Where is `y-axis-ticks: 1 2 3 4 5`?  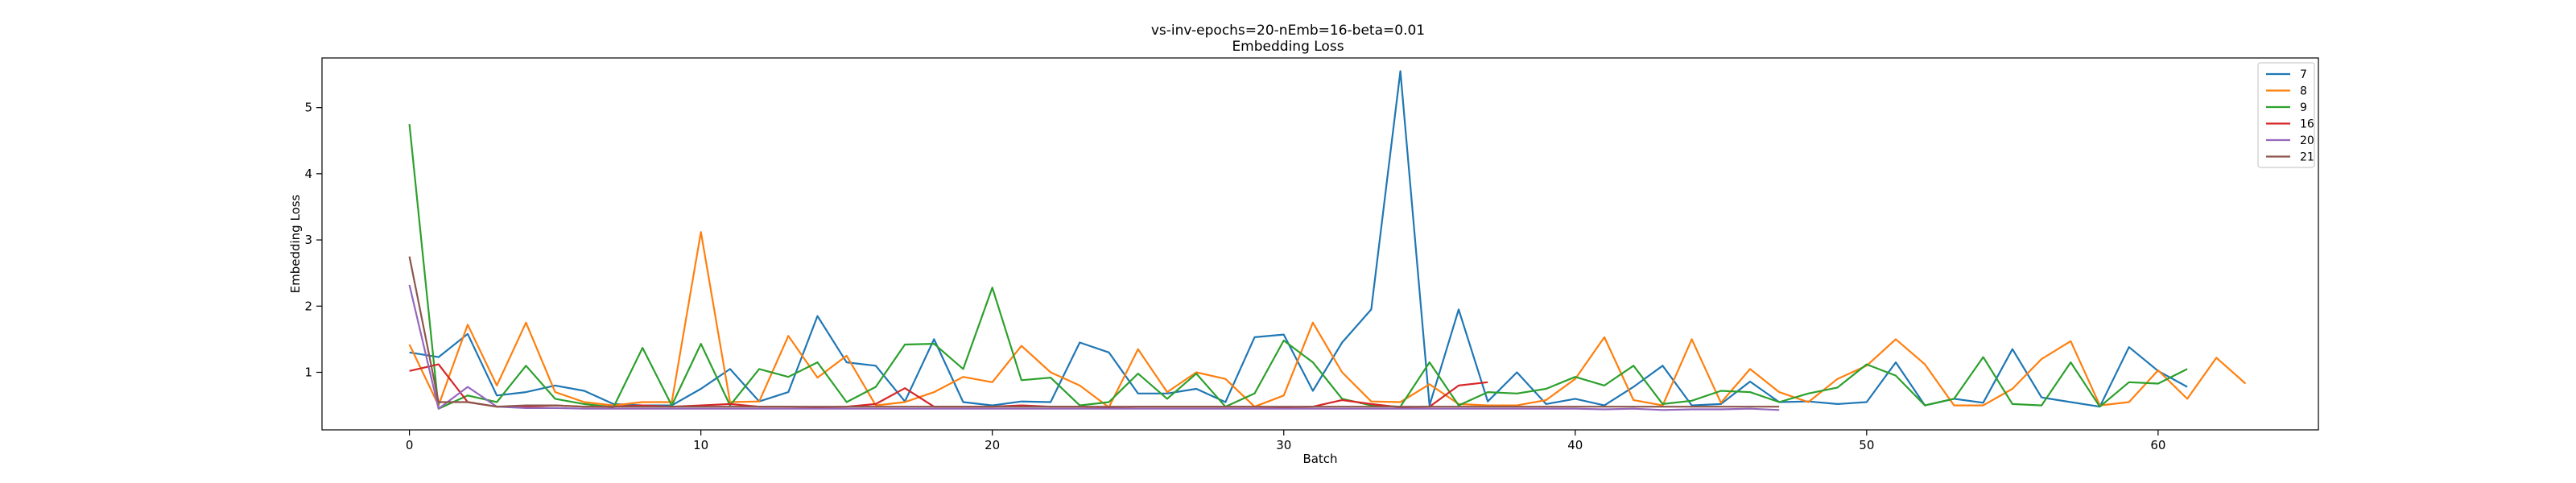 y-axis-ticks: 1 2 3 4 5 is located at coordinates (313, 240).